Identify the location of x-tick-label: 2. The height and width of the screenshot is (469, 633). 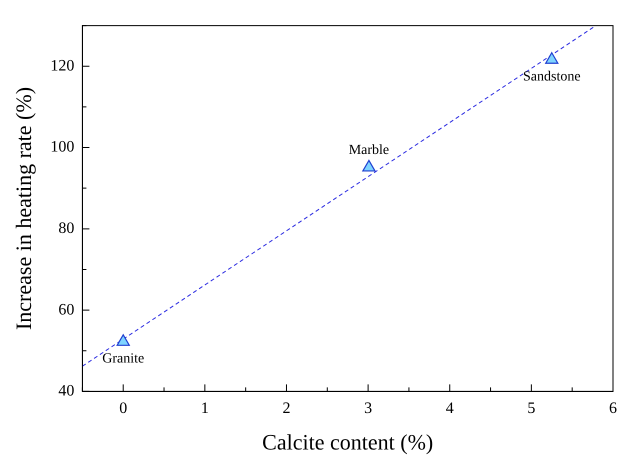
(286, 409).